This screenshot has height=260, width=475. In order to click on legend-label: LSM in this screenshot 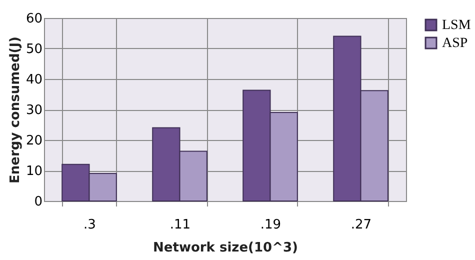, I will do `click(457, 25)`.